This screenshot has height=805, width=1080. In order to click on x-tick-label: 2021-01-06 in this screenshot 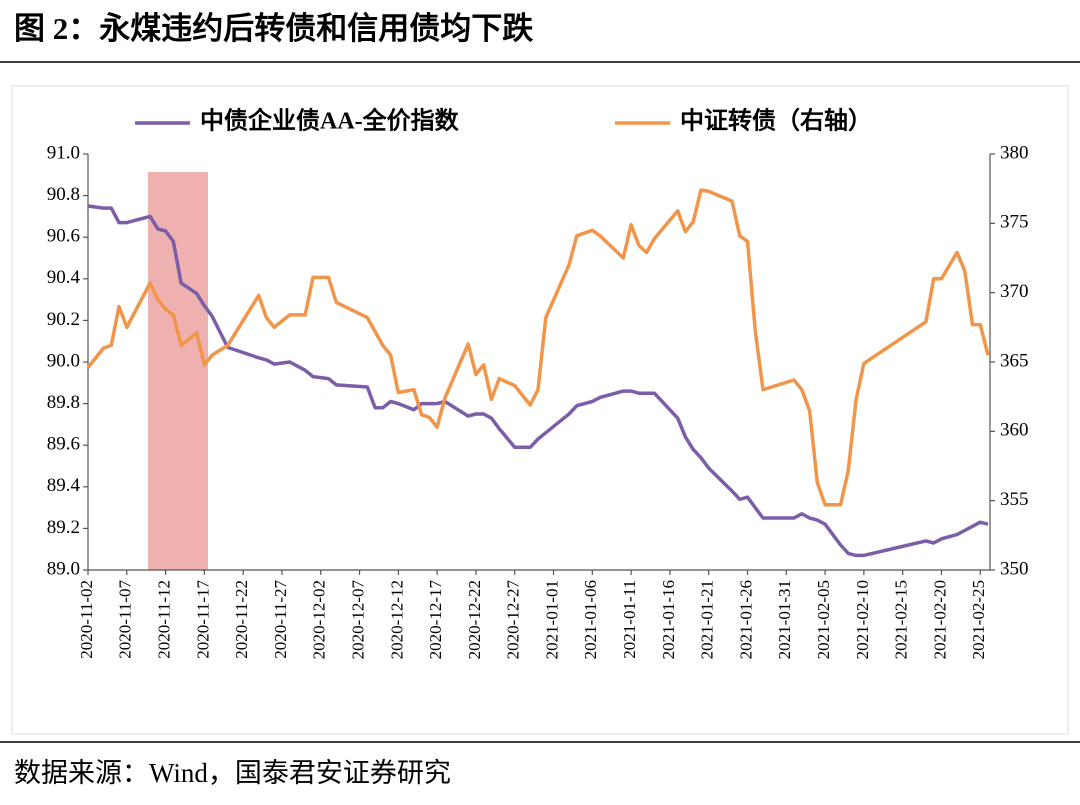, I will do `click(590, 619)`.